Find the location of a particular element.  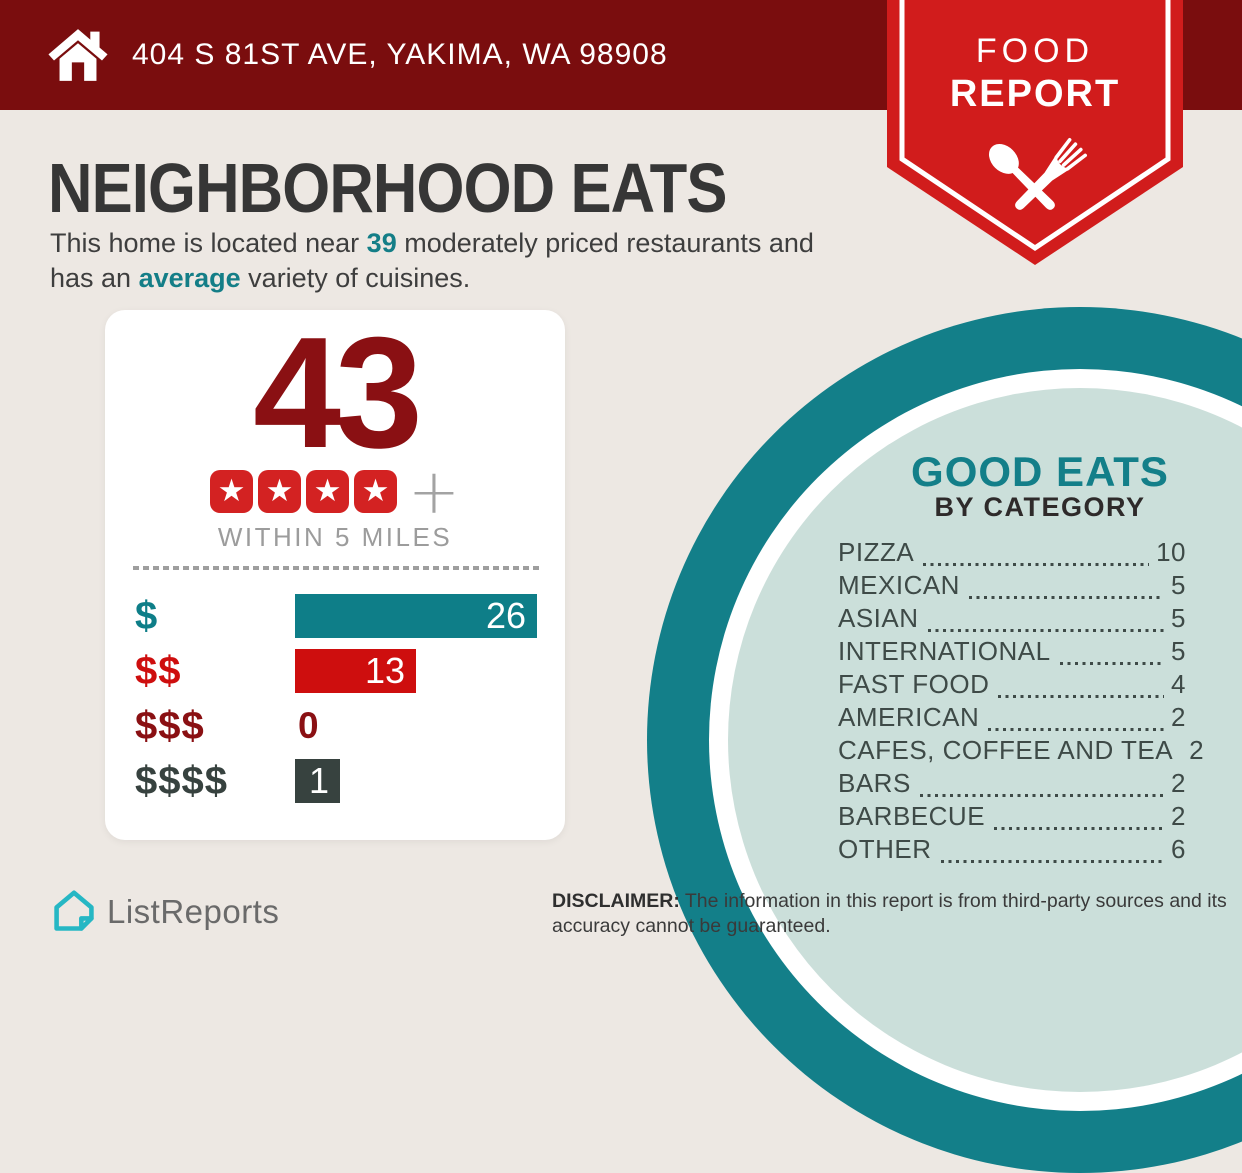

bar-value: 1 is located at coordinates (318, 780).